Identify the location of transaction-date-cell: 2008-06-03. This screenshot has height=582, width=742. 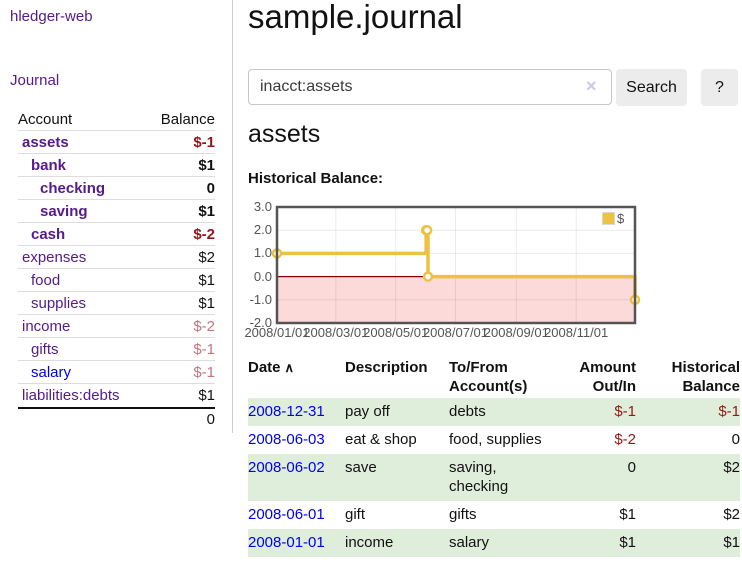
(296, 440).